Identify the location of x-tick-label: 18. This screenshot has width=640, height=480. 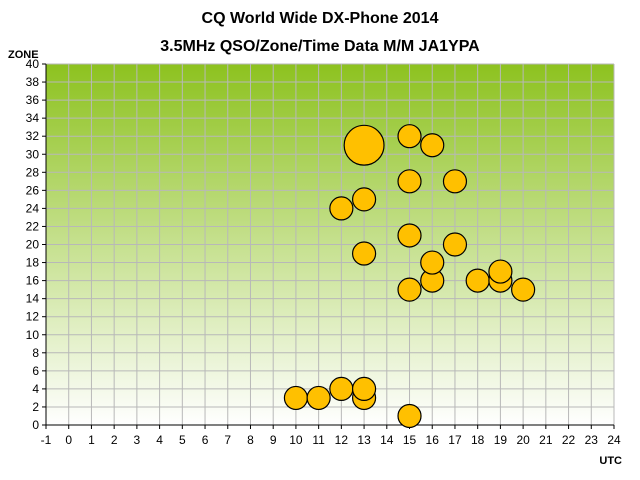
(478, 440).